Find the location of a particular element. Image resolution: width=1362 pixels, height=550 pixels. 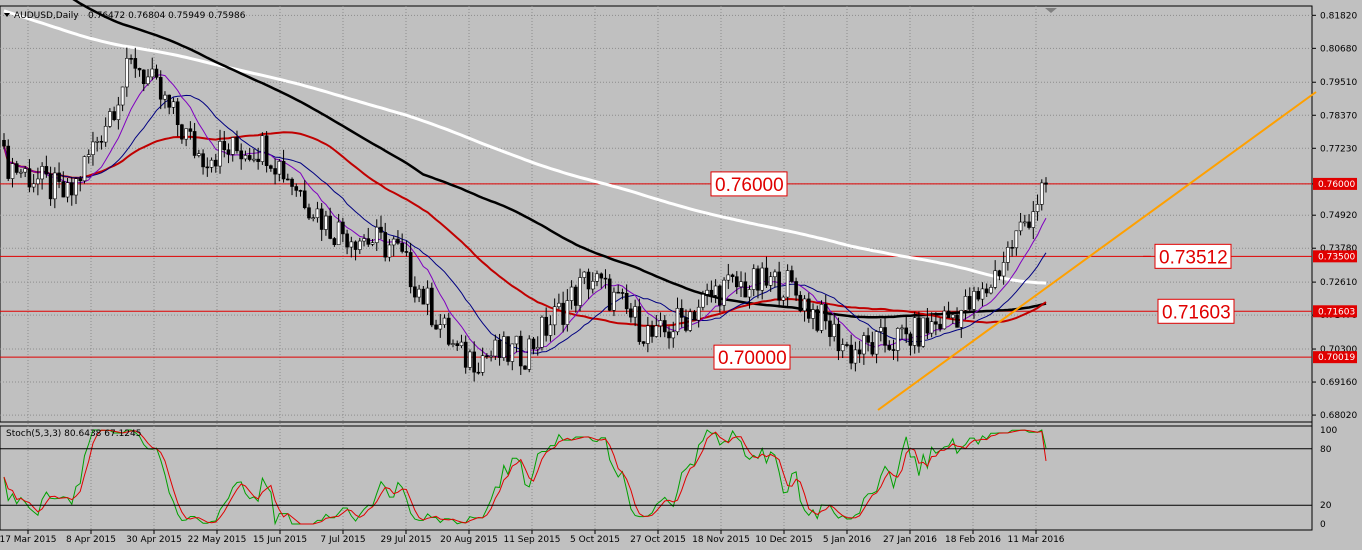

stoch-tick-label: 80 is located at coordinates (1326, 450).